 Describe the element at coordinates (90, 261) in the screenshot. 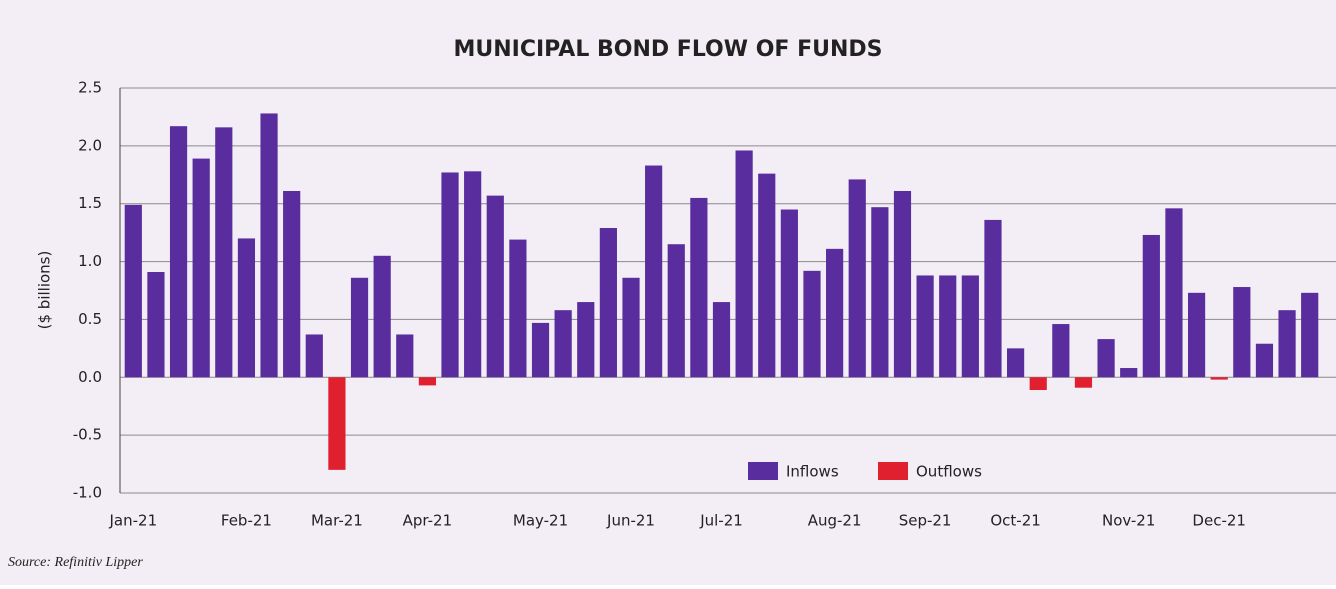

I see `y-tick-label: 1.0` at that location.